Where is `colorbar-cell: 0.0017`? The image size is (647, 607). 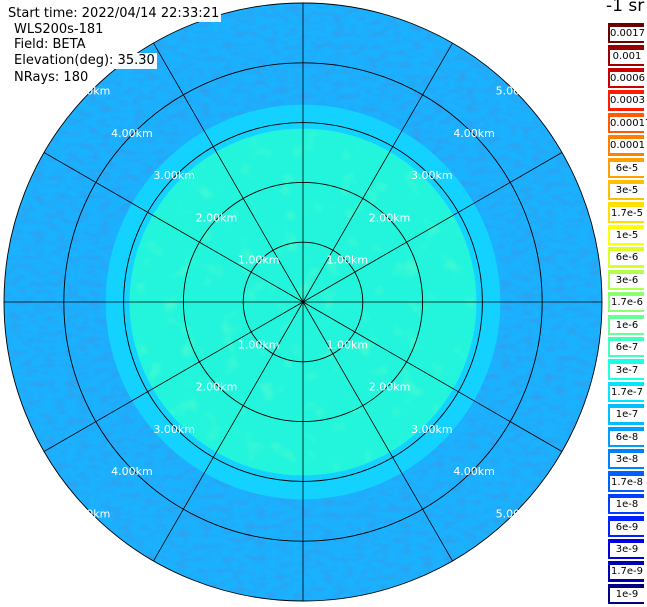
colorbar-cell: 0.0017 is located at coordinates (626, 33).